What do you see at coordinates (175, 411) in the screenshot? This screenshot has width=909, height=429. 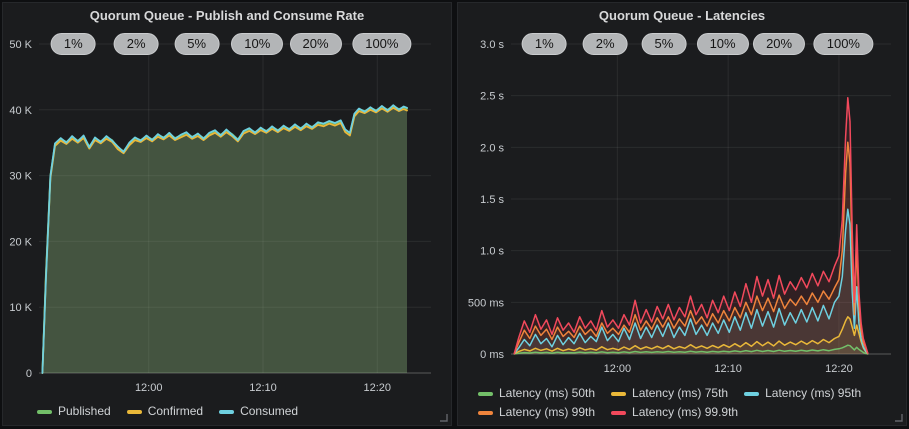 I see `legend-series-label: Confirmed` at bounding box center [175, 411].